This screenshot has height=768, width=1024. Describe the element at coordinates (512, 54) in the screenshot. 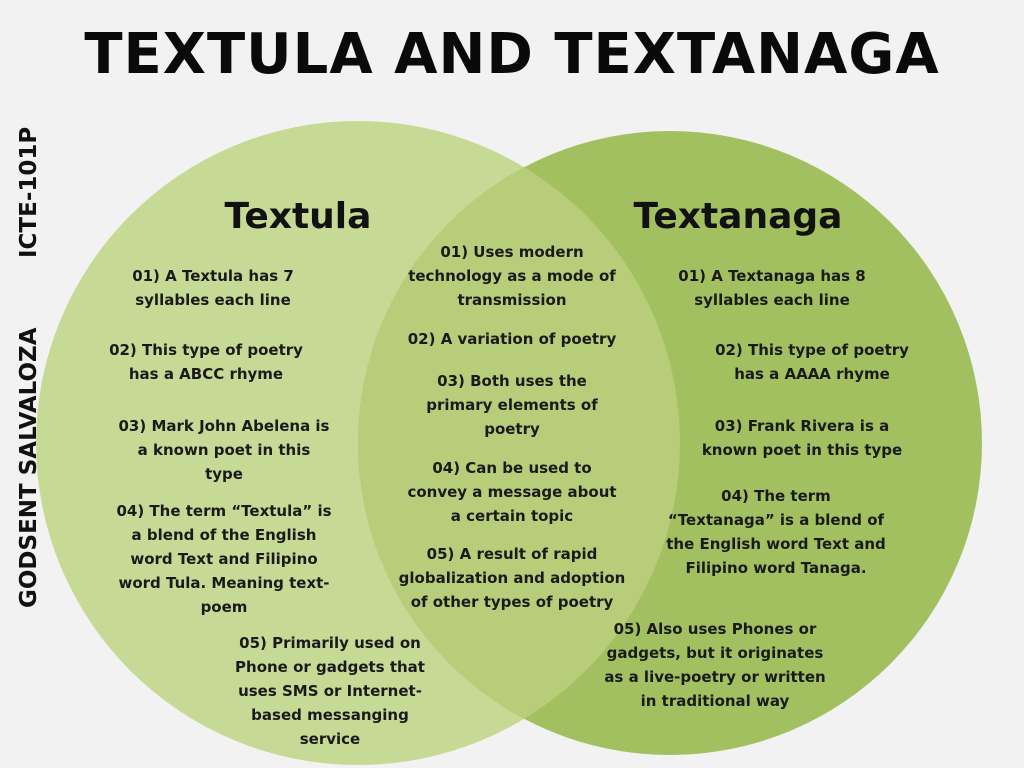

I see `page-title: TEXTULA AND TEXTANAGA` at that location.